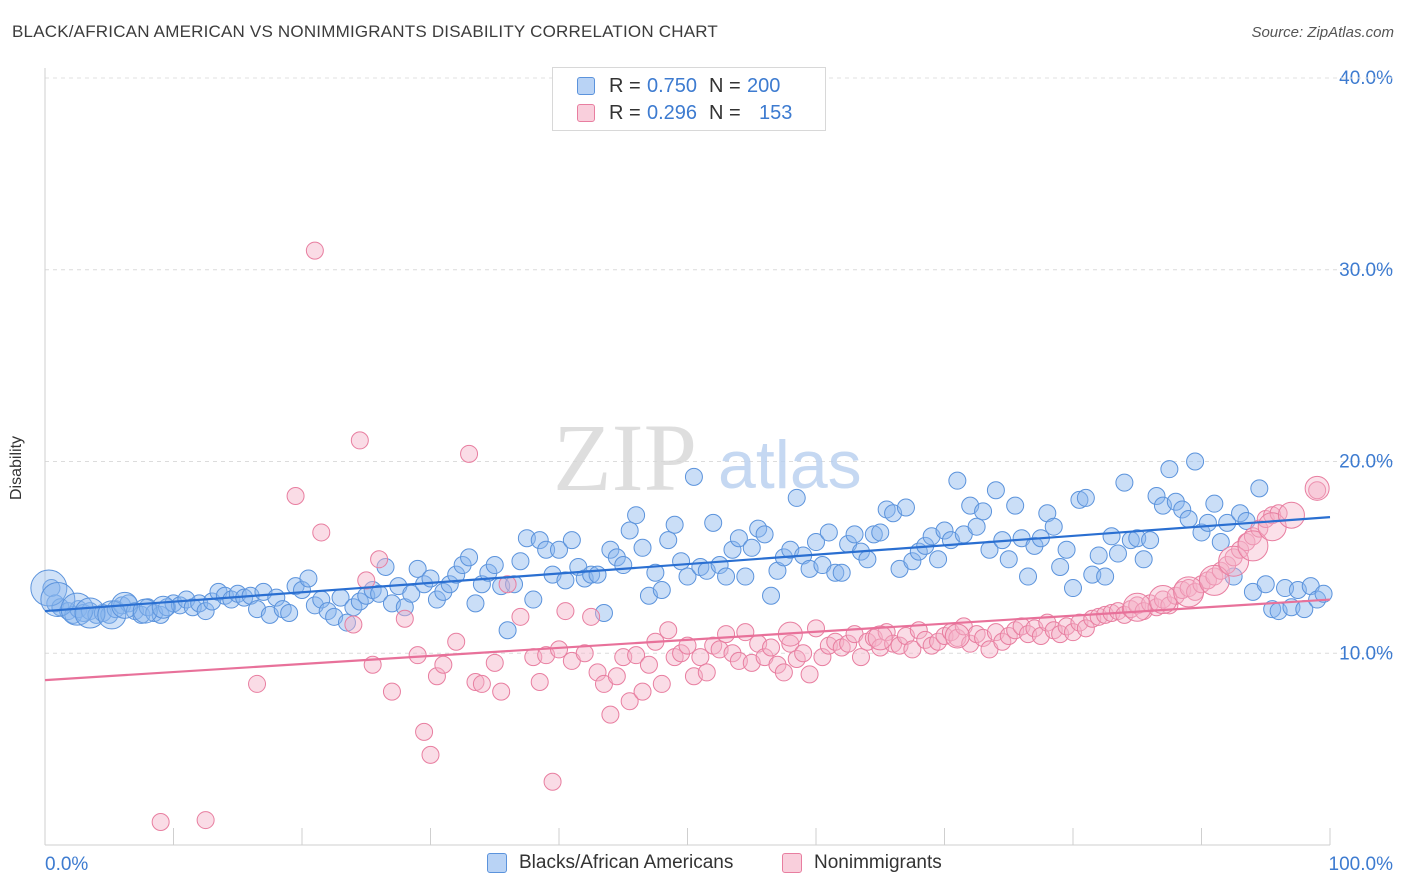  I want to click on series-legend: Blacks/African Americans Nonimmigrants, so click(703, 865).